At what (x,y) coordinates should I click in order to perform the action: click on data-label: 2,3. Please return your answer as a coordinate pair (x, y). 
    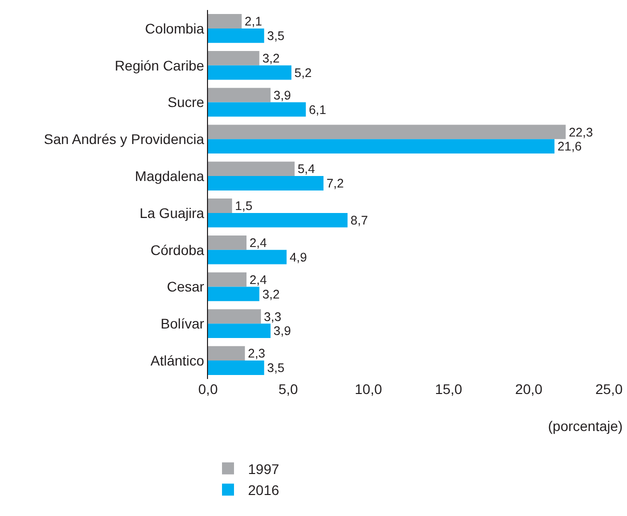
    Looking at the image, I should click on (257, 353).